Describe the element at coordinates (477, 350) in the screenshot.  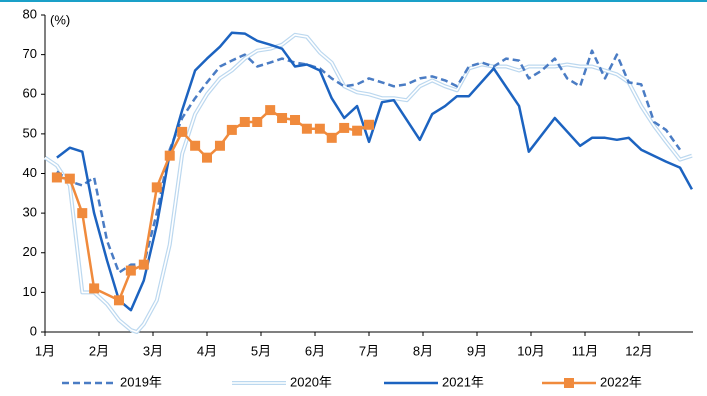
I see `x-tick-label: 9月` at that location.